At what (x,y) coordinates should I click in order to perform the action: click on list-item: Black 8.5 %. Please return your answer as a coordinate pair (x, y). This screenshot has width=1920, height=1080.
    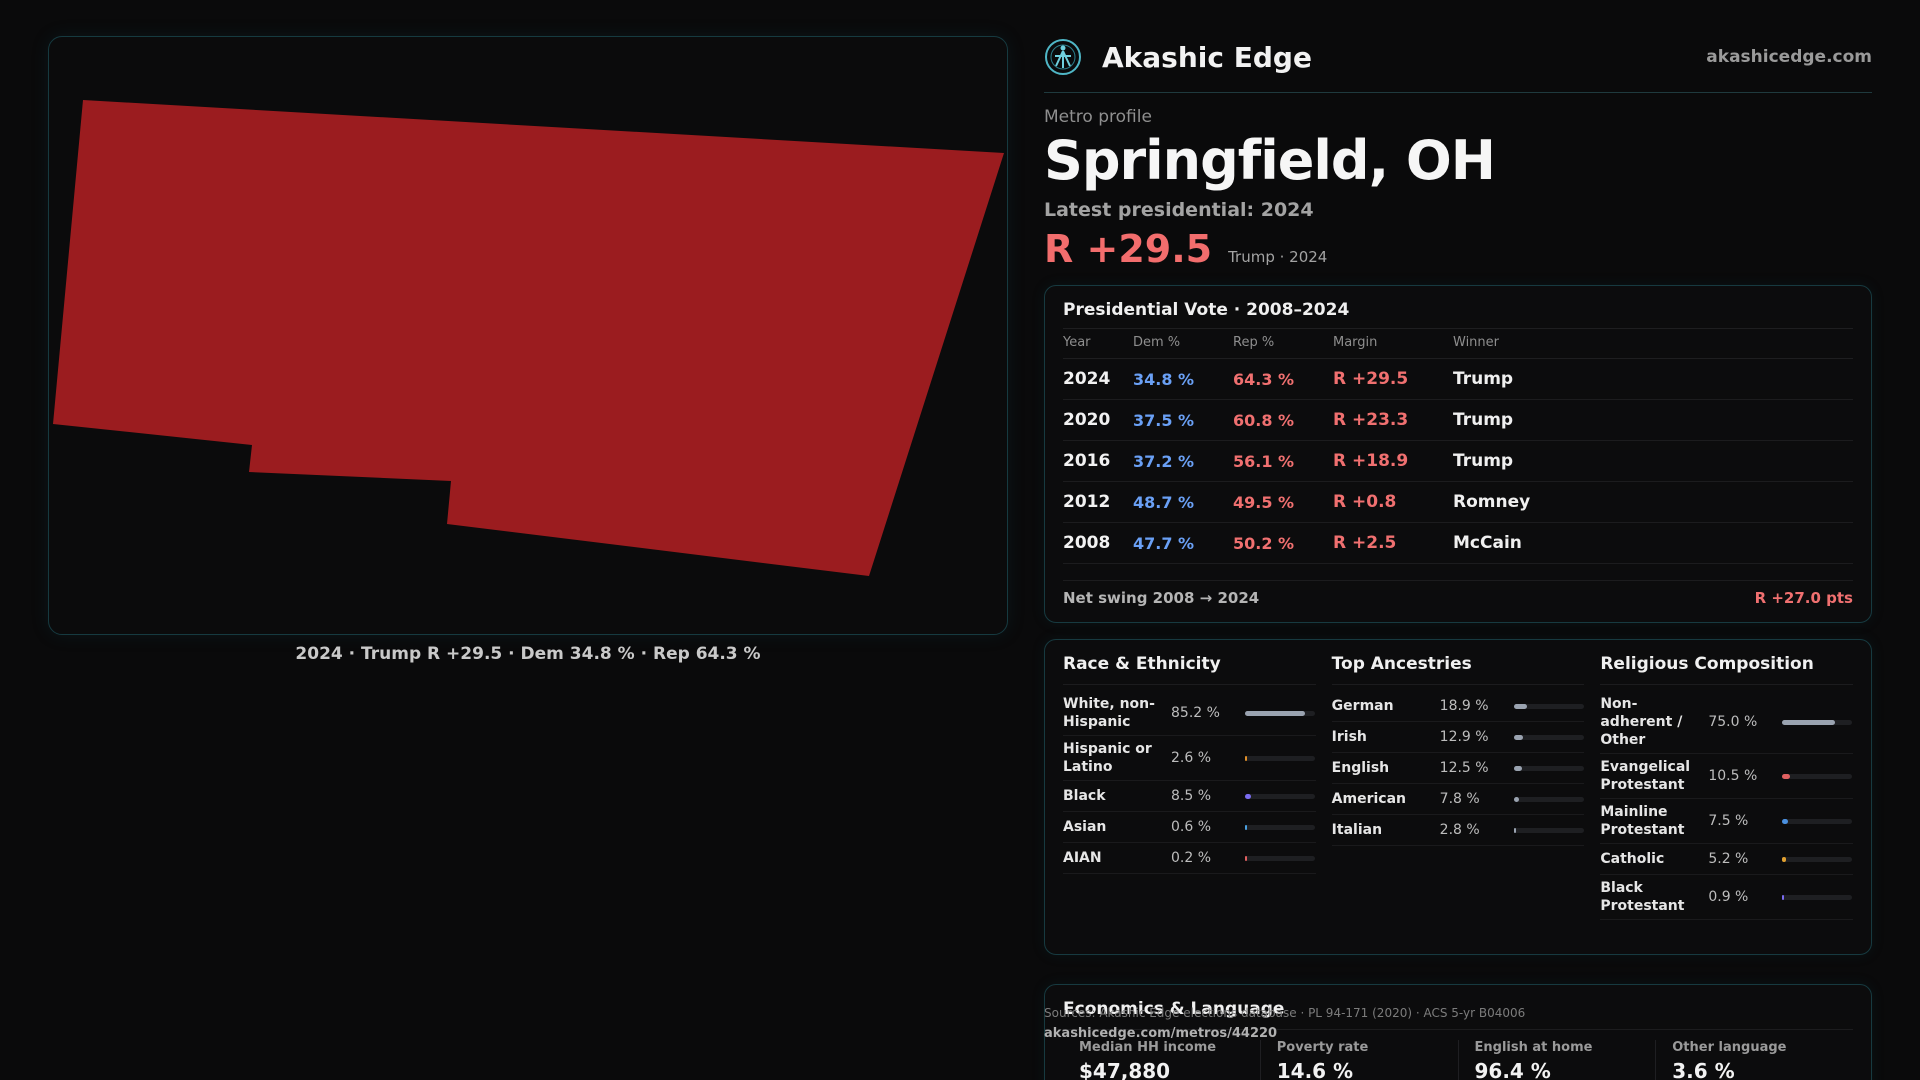
    Looking at the image, I should click on (1189, 796).